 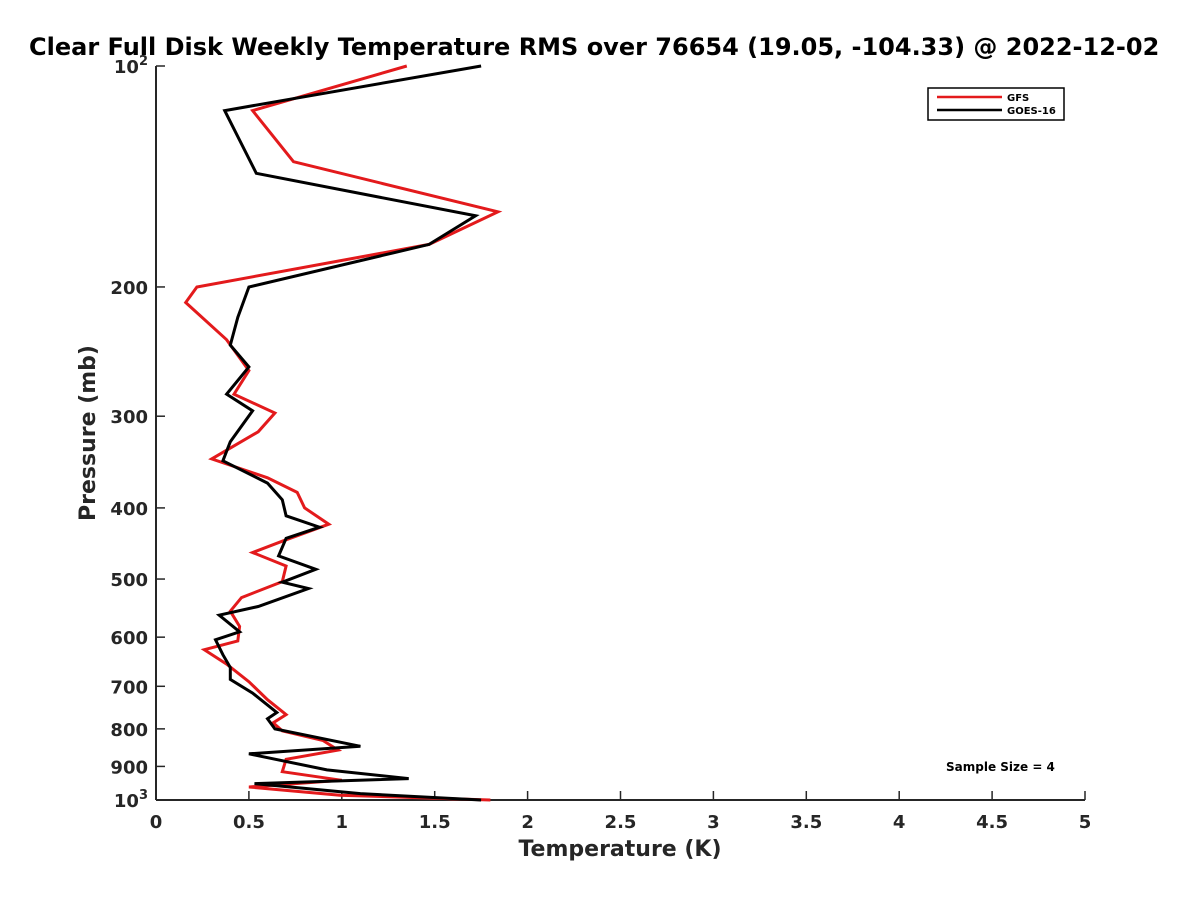 What do you see at coordinates (619, 849) in the screenshot?
I see `x-axis-label: Temperature (K)` at bounding box center [619, 849].